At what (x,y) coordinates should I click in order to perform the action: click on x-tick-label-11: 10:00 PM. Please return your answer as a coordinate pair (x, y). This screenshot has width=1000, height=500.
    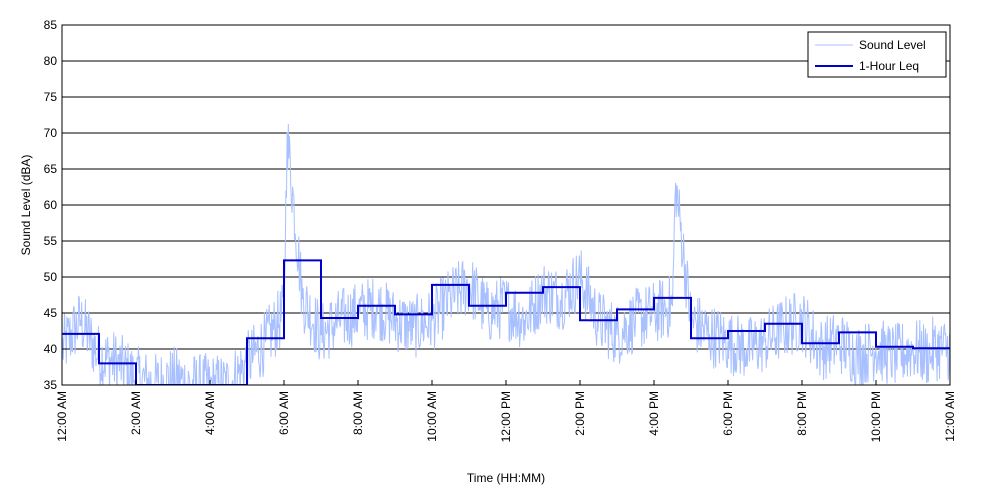
    Looking at the image, I should click on (876, 416).